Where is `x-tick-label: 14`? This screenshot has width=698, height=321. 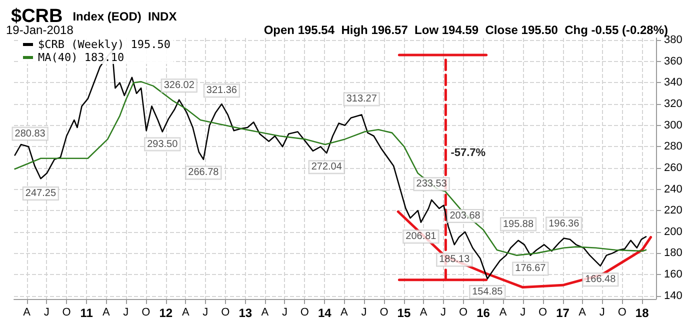
x-tick-label: 14 is located at coordinates (325, 313).